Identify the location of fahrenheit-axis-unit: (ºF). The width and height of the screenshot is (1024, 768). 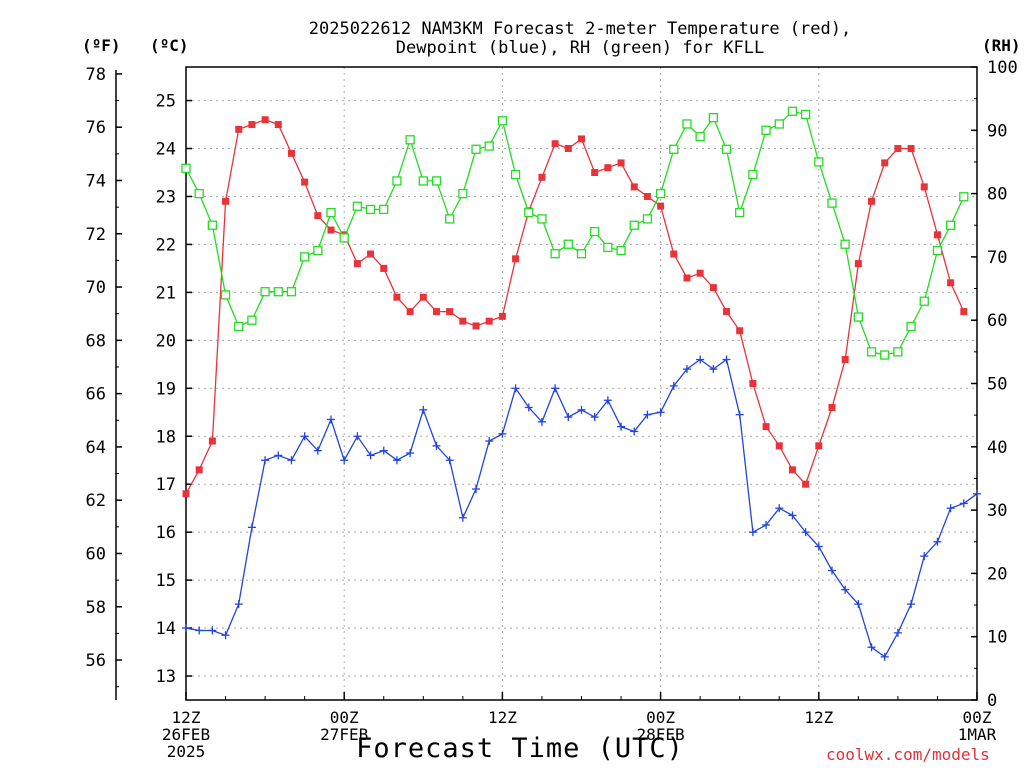
(101, 45).